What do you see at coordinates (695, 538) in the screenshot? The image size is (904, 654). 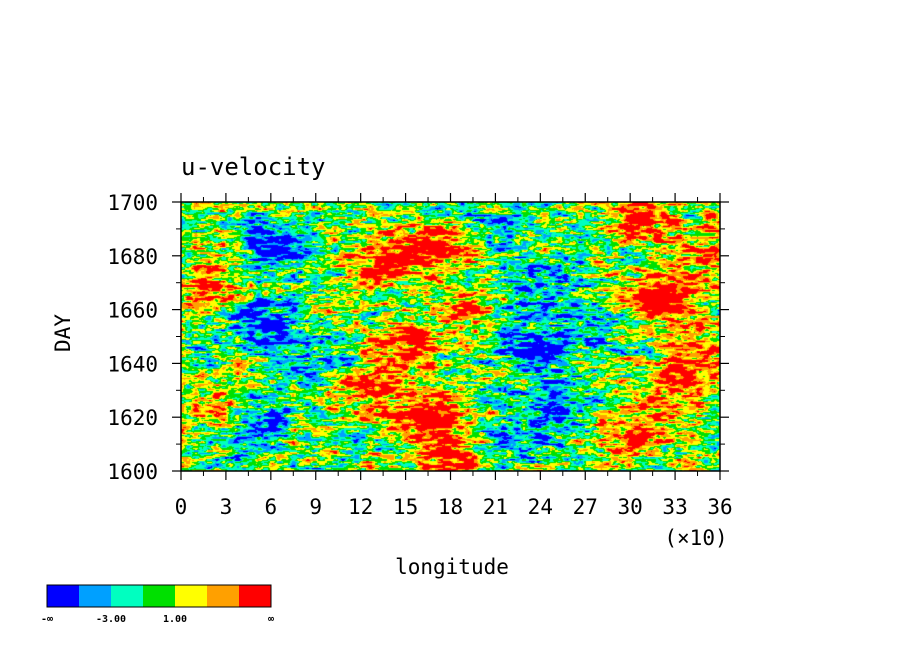 I see `x-multiplier-label: (×10)` at bounding box center [695, 538].